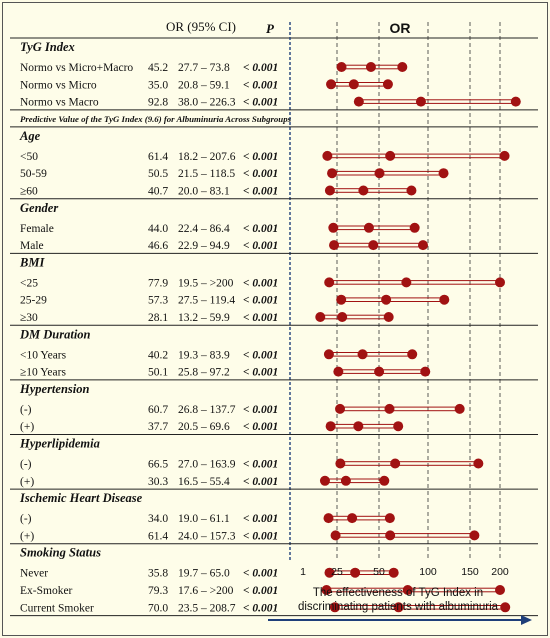  What do you see at coordinates (57, 608) in the screenshot?
I see `row-label: Current Smoker` at bounding box center [57, 608].